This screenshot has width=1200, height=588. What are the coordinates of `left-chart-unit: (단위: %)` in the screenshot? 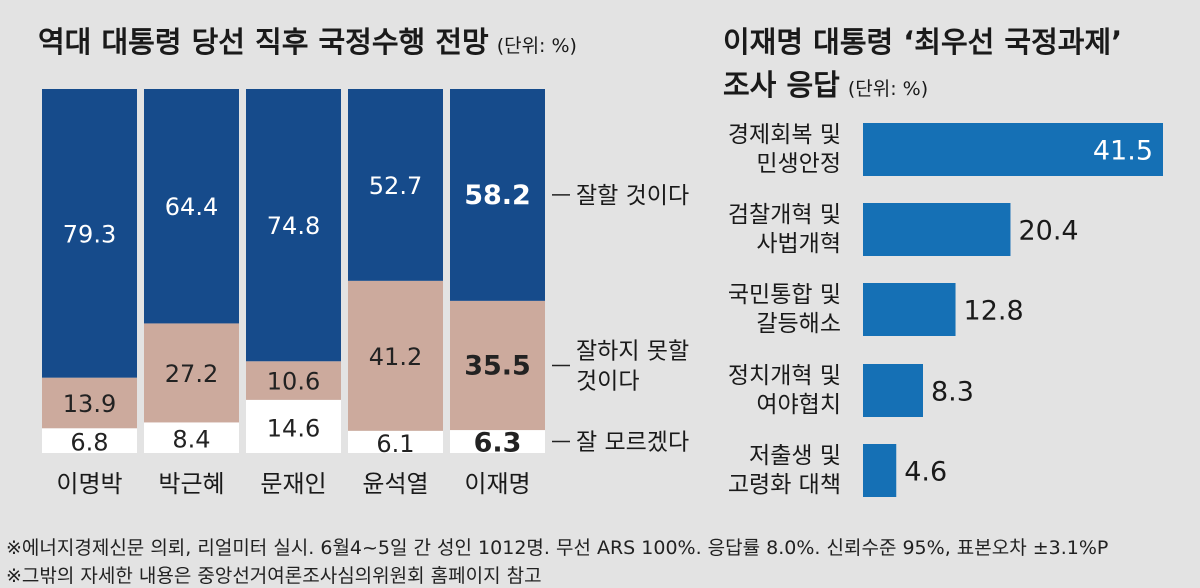 It's located at (537, 46).